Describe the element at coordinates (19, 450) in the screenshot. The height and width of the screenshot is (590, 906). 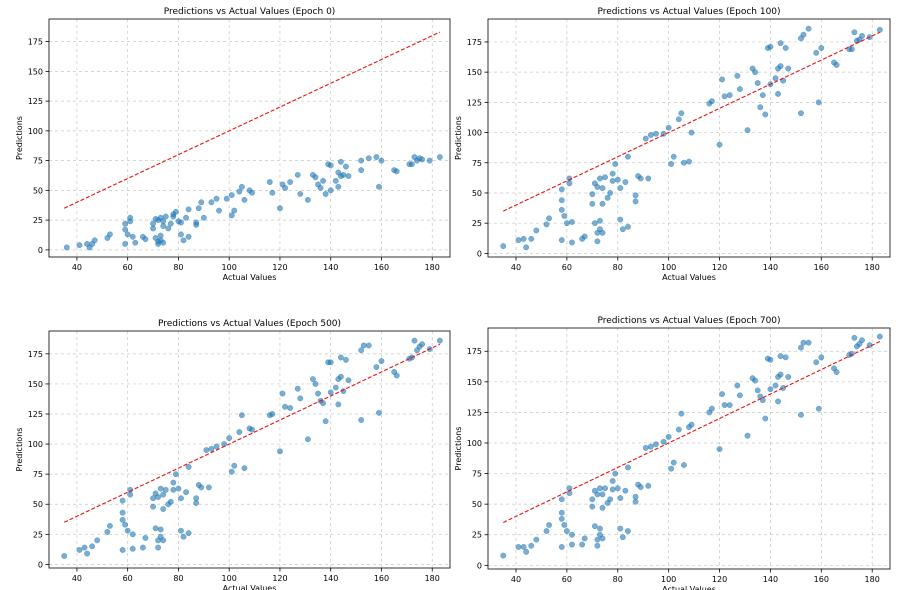
I see `y-axis-label: Predictions` at that location.